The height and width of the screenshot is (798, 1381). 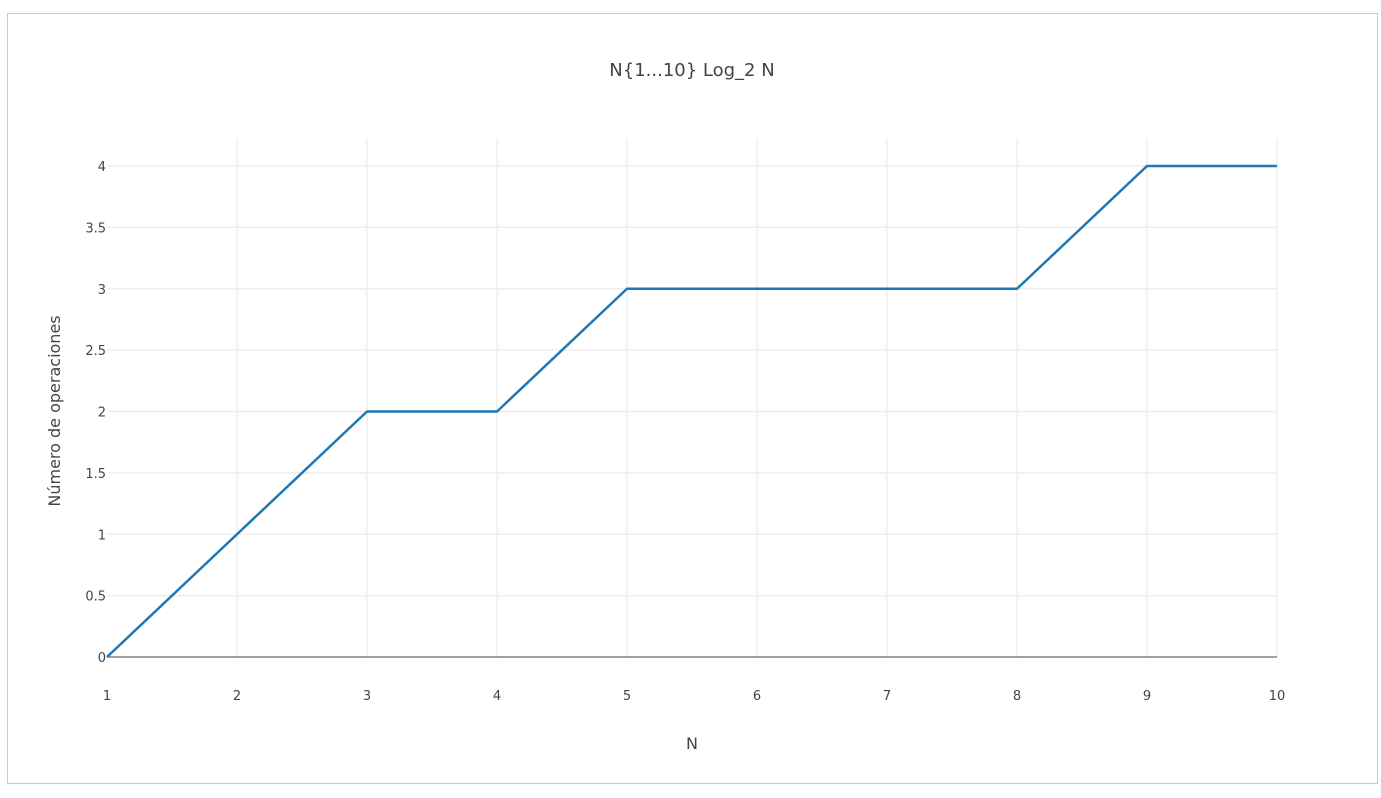 What do you see at coordinates (237, 696) in the screenshot?
I see `x-tick-label: 2` at bounding box center [237, 696].